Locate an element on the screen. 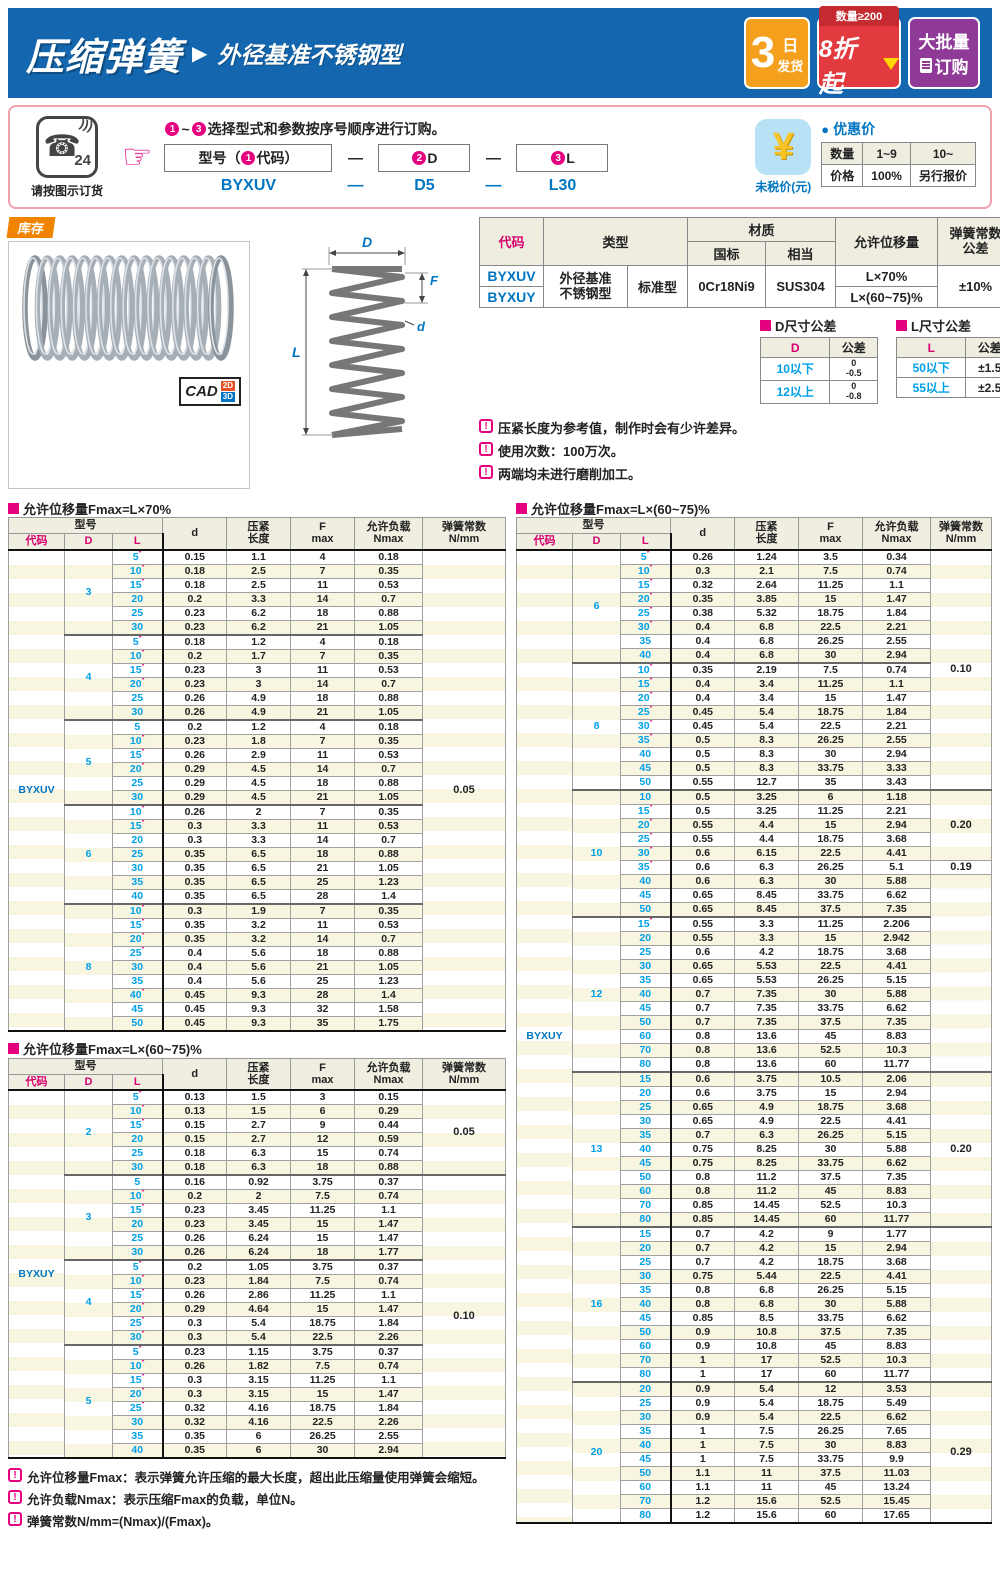 The height and width of the screenshot is (1578, 1000). nmax-cell: 2.26 is located at coordinates (389, 1423).